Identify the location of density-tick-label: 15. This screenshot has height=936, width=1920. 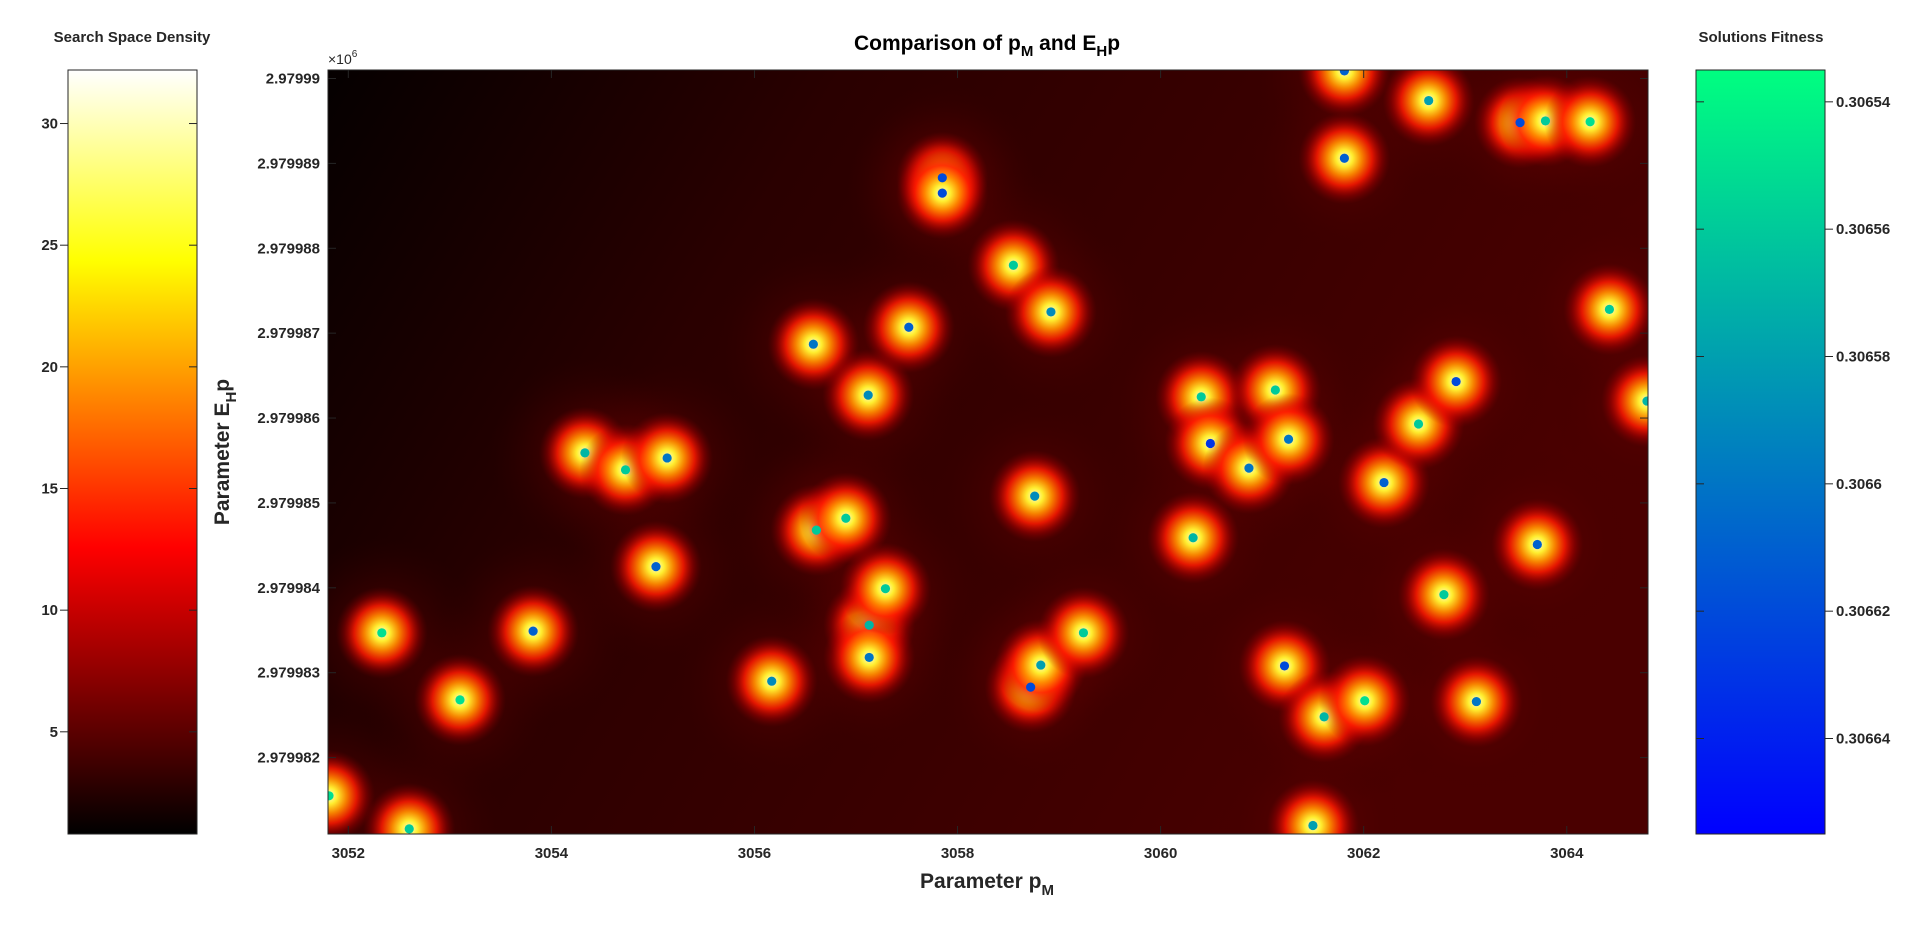
(49, 488).